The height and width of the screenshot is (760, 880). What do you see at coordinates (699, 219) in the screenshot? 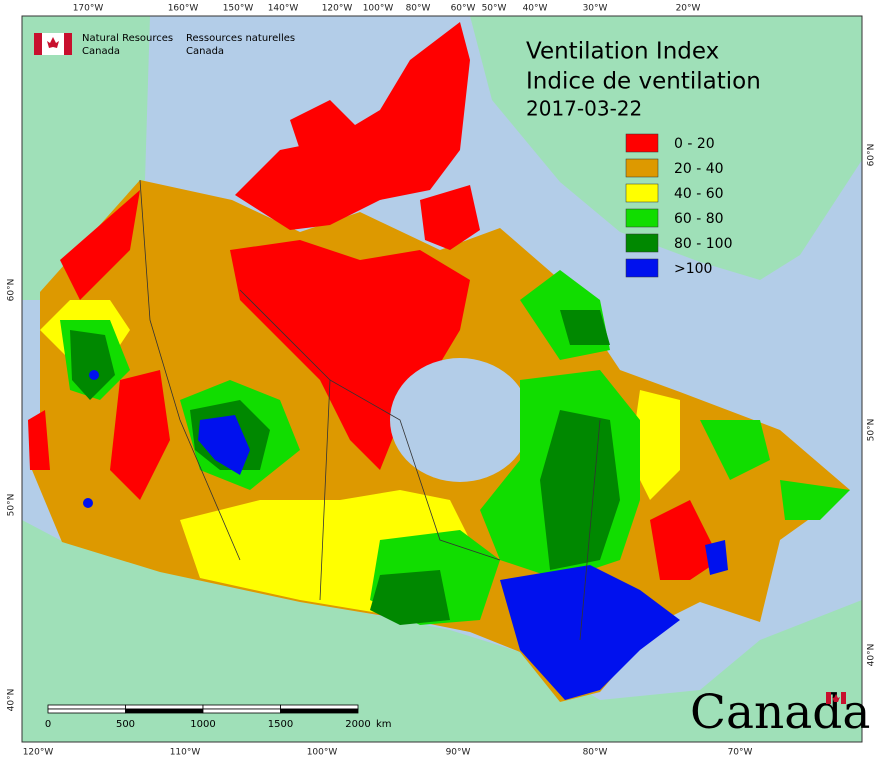
I see `legend-label: 60 - 80` at bounding box center [699, 219].